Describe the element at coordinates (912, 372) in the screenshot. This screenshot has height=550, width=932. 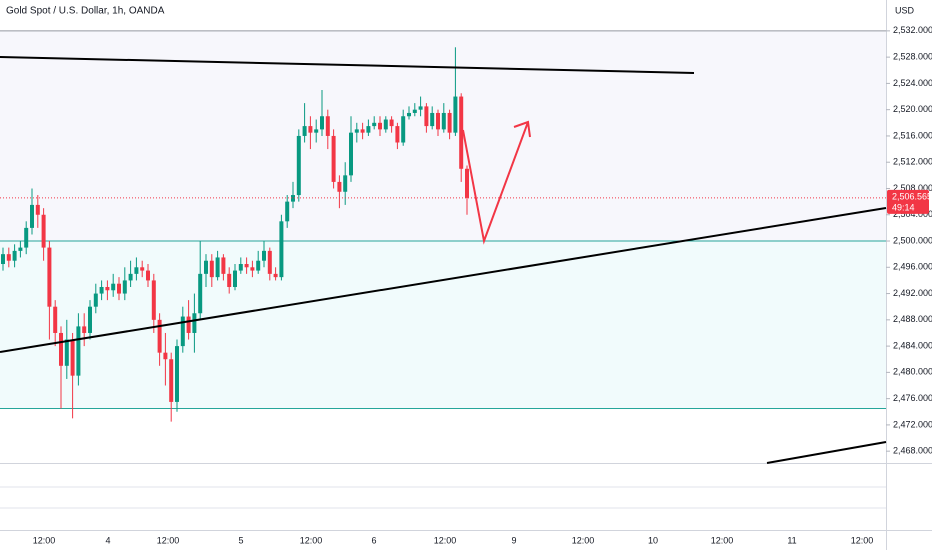
I see `y-tick-label: 2,480.000` at that location.